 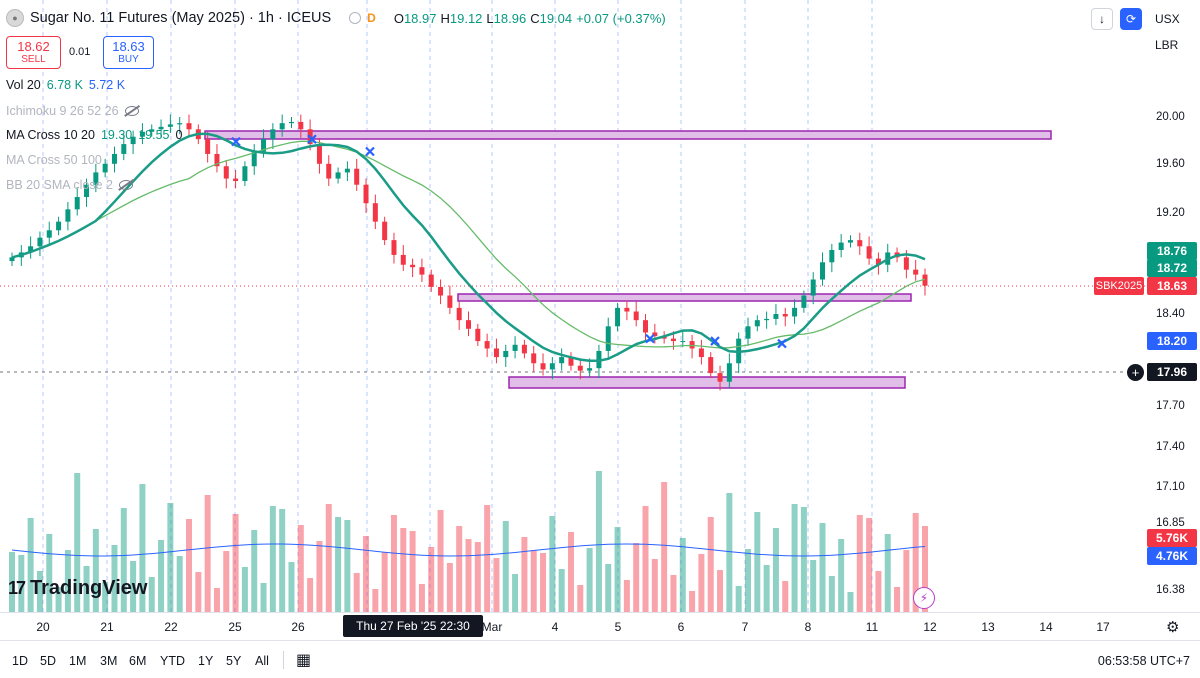 What do you see at coordinates (312, 139) in the screenshot?
I see `ma-cross-marker` at bounding box center [312, 139].